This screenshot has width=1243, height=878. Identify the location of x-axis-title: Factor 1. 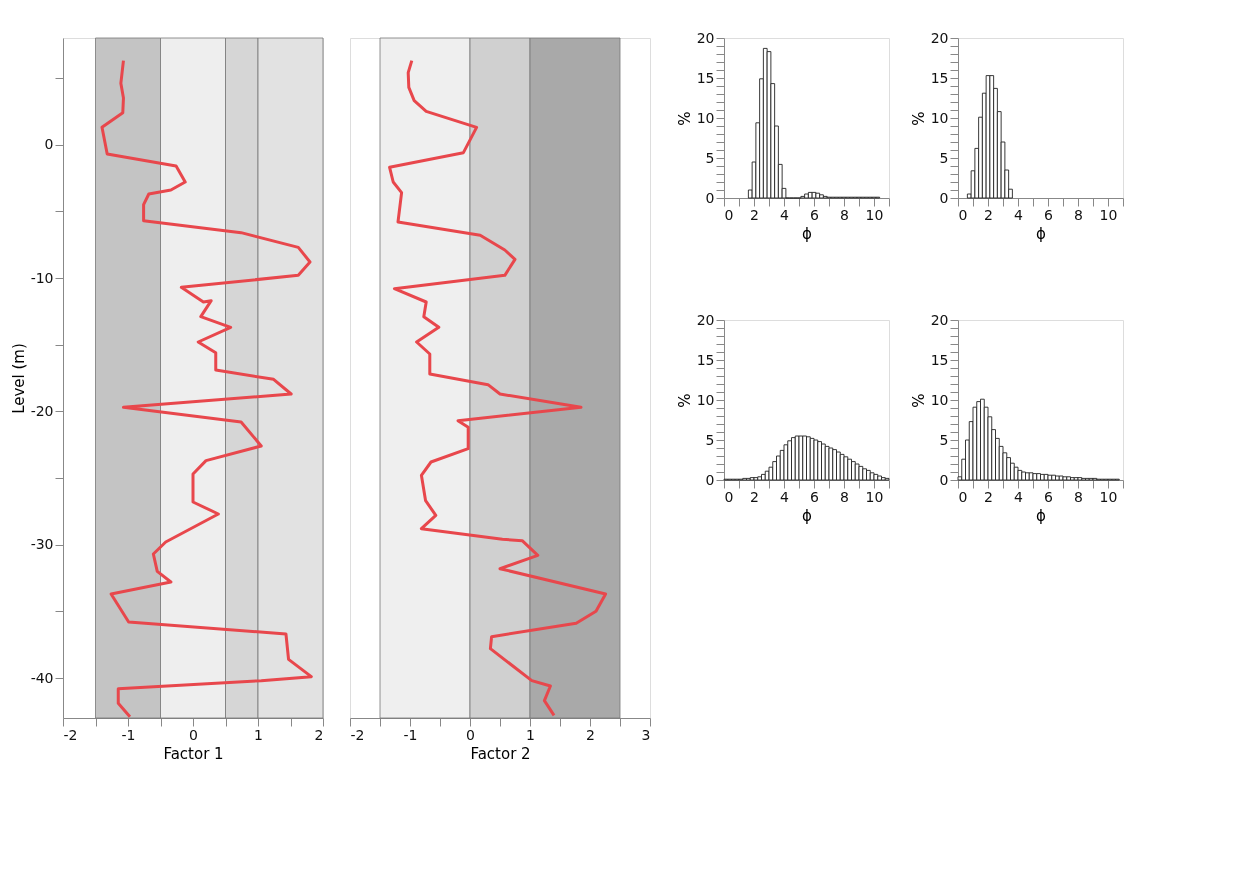
(193, 753).